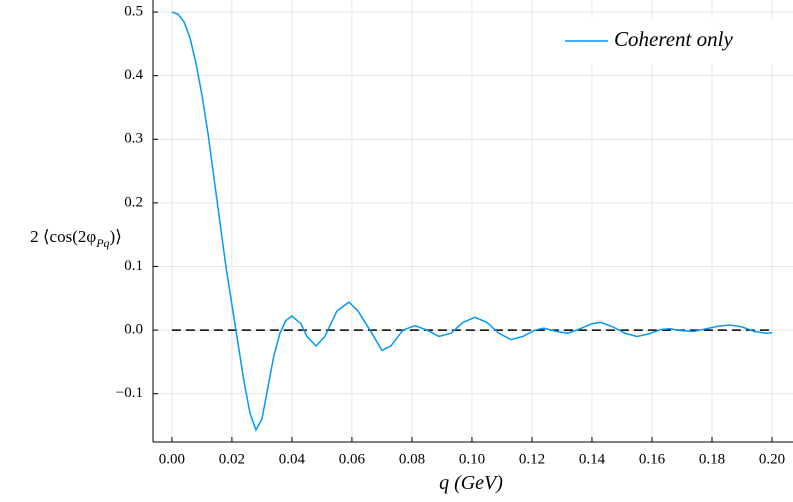  Describe the element at coordinates (712, 459) in the screenshot. I see `x-tick-label: 0.18` at that location.